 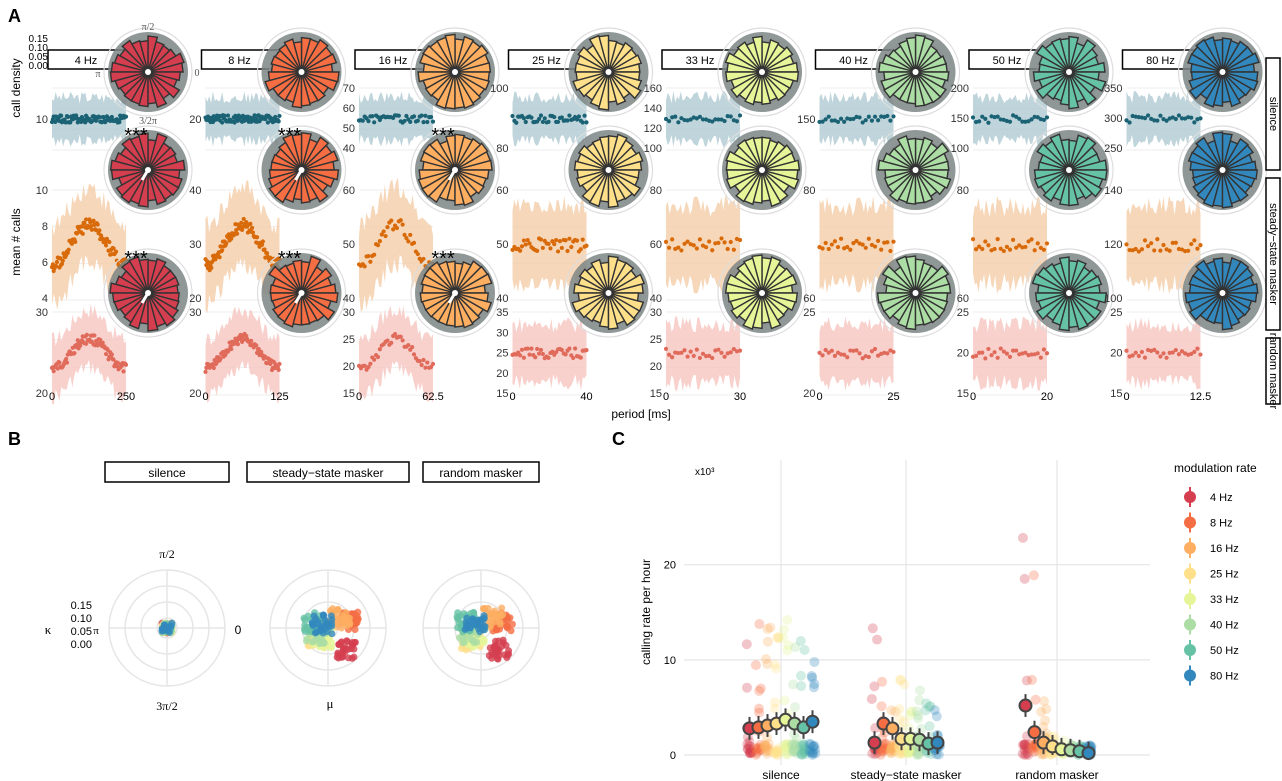 What do you see at coordinates (502, 313) in the screenshot?
I see `y-tick-label: 35` at bounding box center [502, 313].